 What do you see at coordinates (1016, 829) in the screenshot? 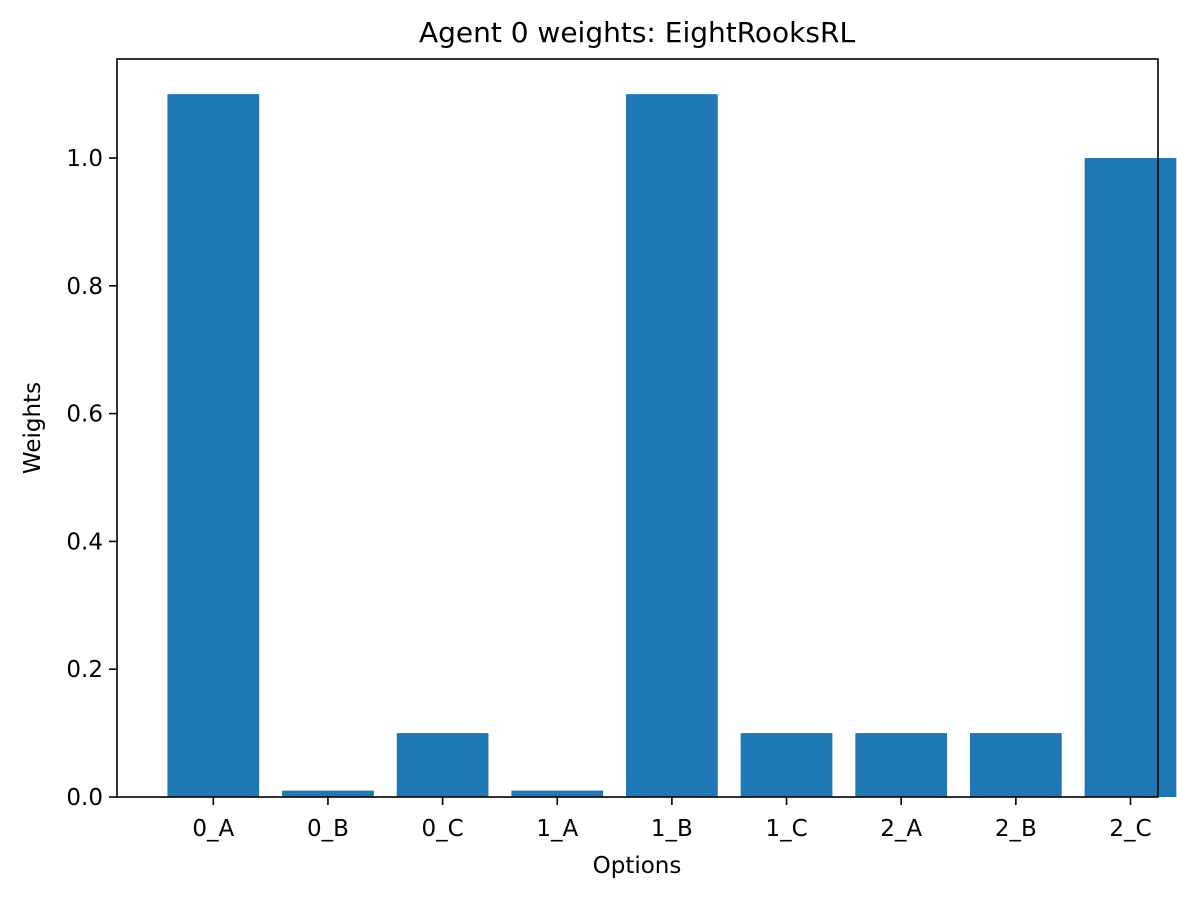
I see `x-tick-label: 2_B` at bounding box center [1016, 829].